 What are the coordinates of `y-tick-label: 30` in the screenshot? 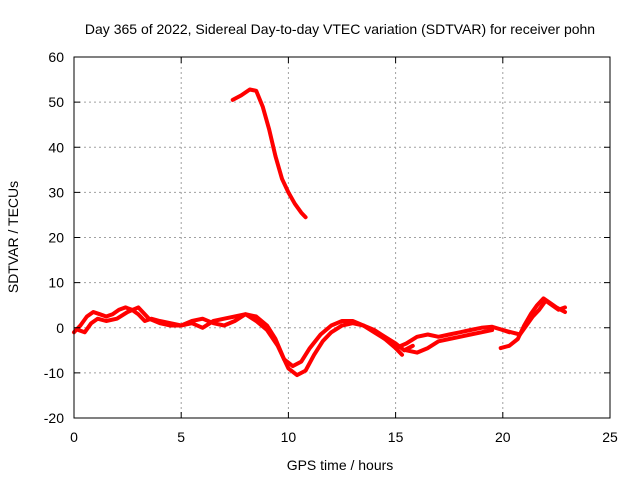 It's located at (56, 192).